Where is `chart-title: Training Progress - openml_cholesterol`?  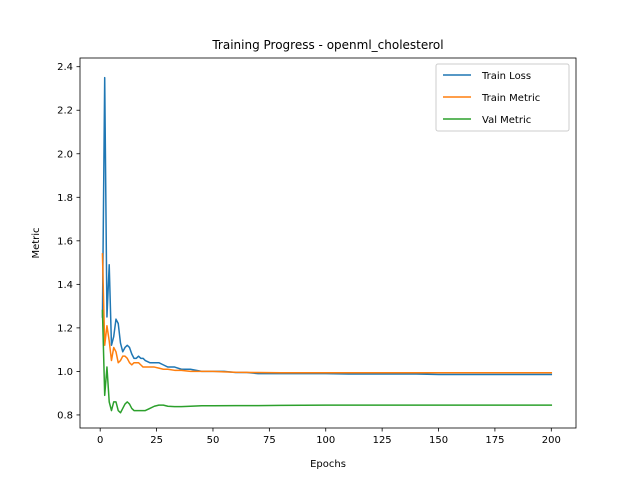 chart-title: Training Progress - openml_cholesterol is located at coordinates (327, 45).